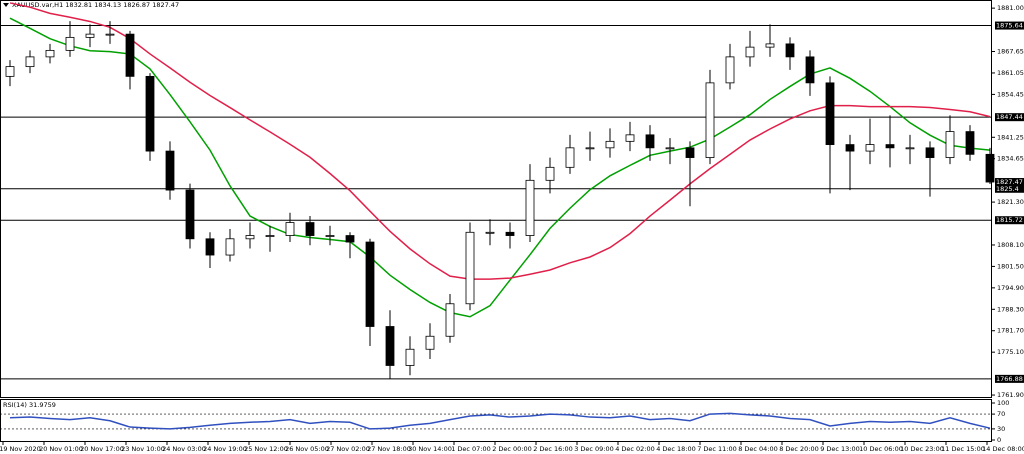 This screenshot has width=1024, height=454. What do you see at coordinates (1010, 94) in the screenshot?
I see `y-tick-label: 1854.45` at bounding box center [1010, 94].